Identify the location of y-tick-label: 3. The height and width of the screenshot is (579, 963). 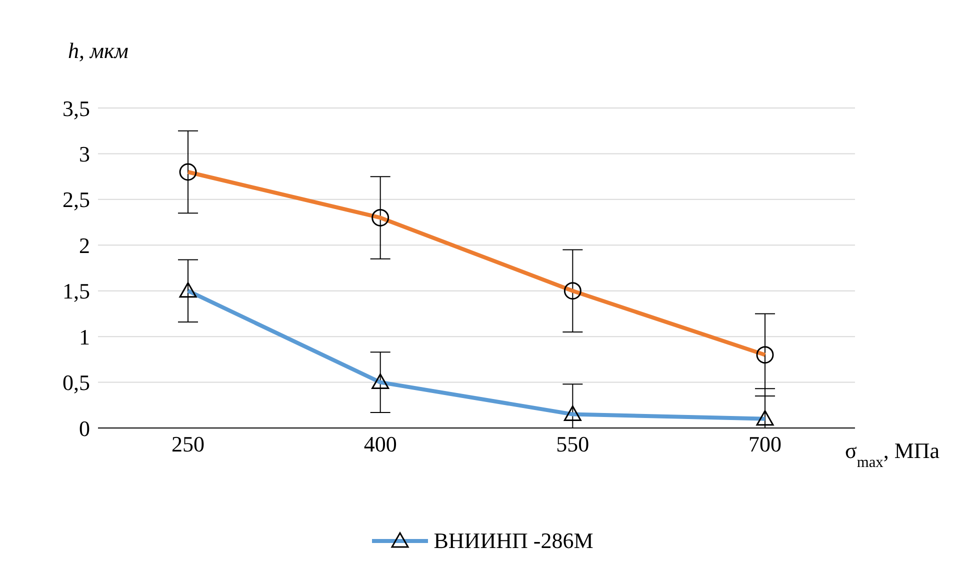
(84, 154).